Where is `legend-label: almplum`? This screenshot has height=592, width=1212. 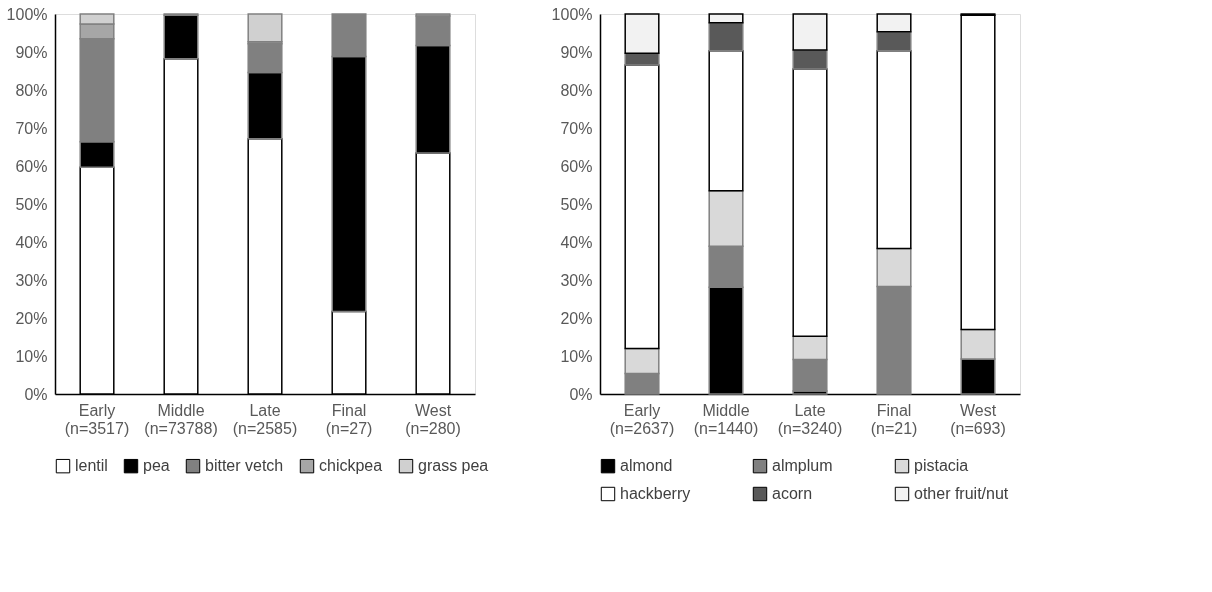 legend-label: almplum is located at coordinates (802, 466).